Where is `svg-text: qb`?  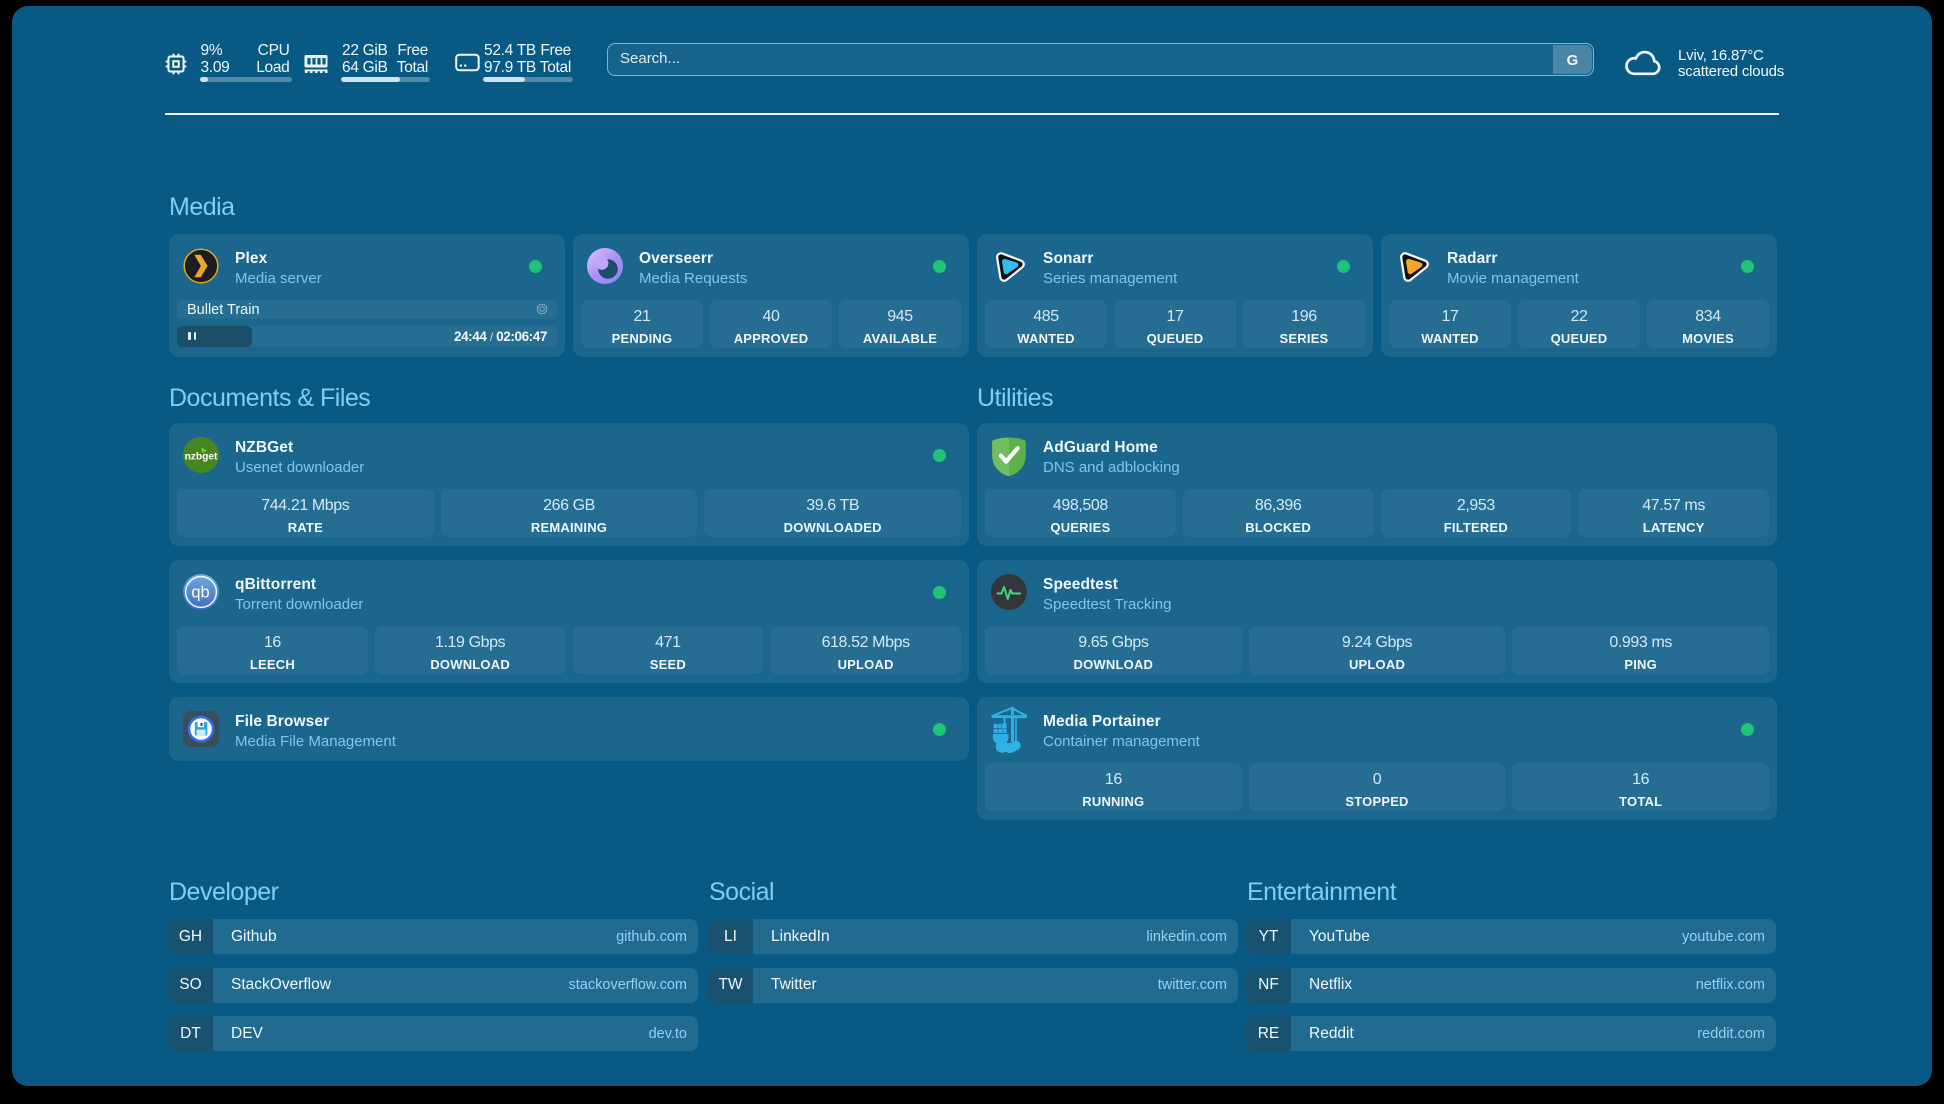 svg-text: qb is located at coordinates (200, 593).